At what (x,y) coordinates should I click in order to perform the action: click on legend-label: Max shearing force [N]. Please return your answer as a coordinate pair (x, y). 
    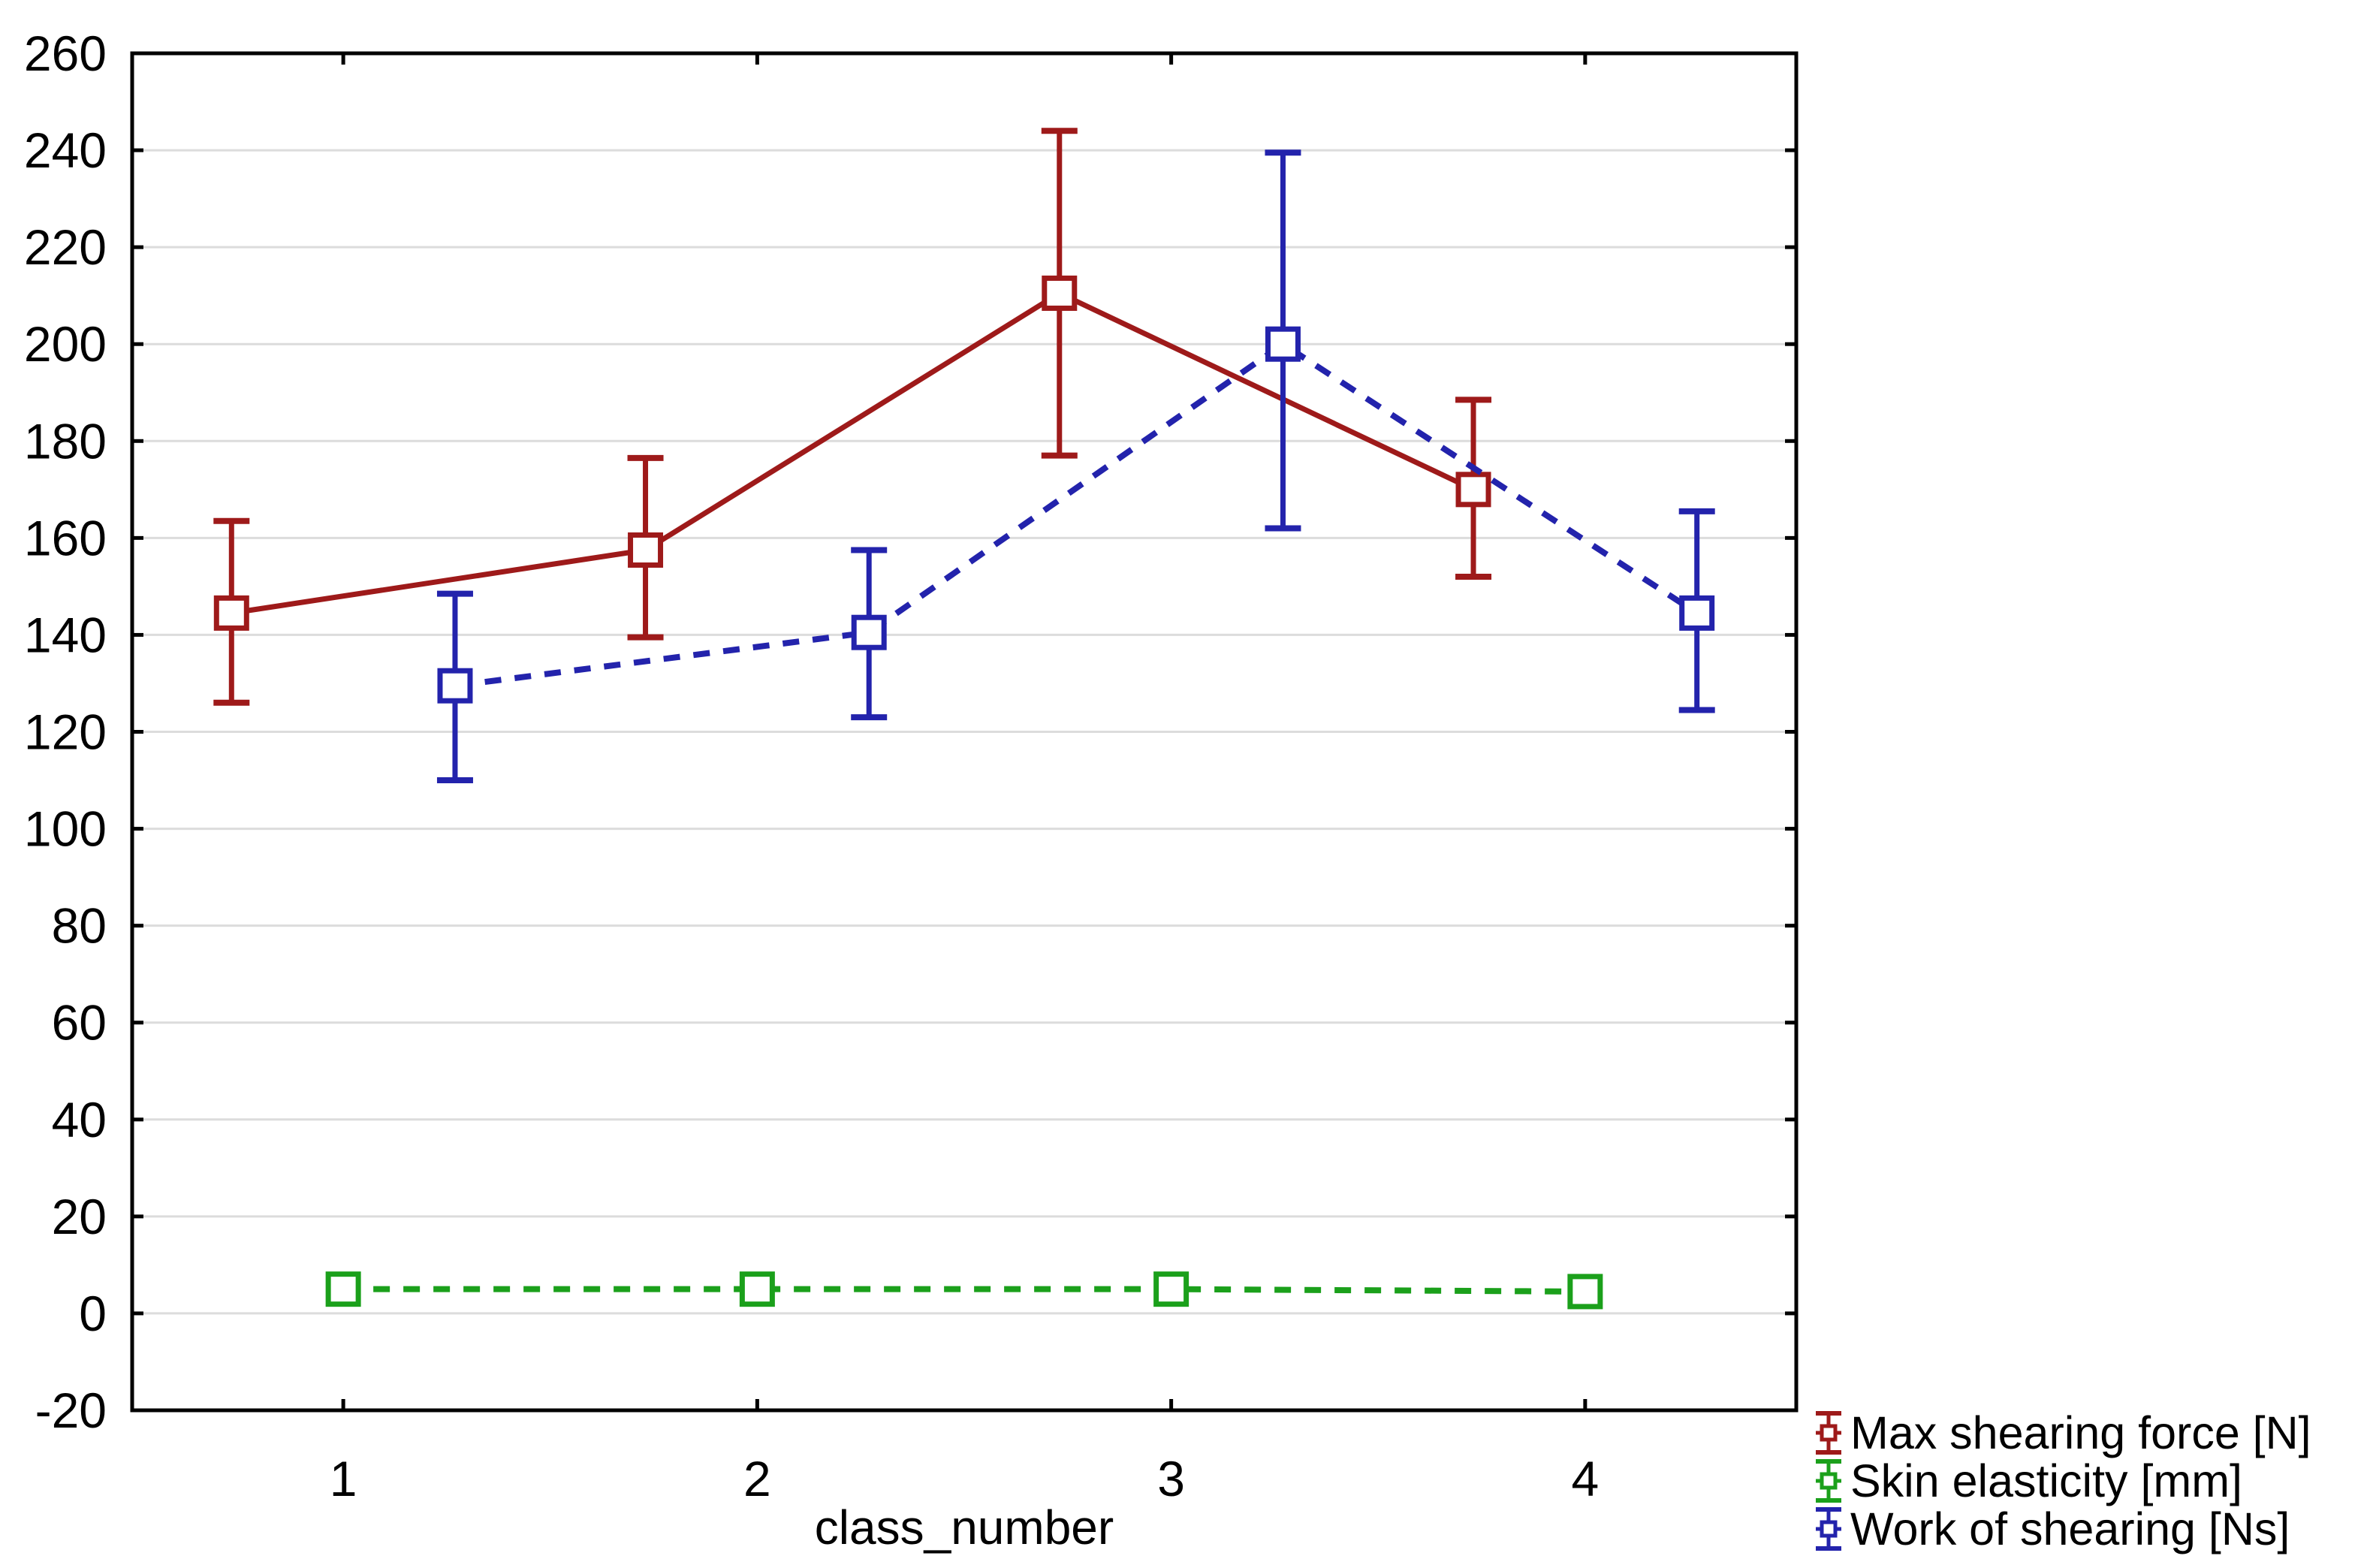
    Looking at the image, I should click on (2080, 1433).